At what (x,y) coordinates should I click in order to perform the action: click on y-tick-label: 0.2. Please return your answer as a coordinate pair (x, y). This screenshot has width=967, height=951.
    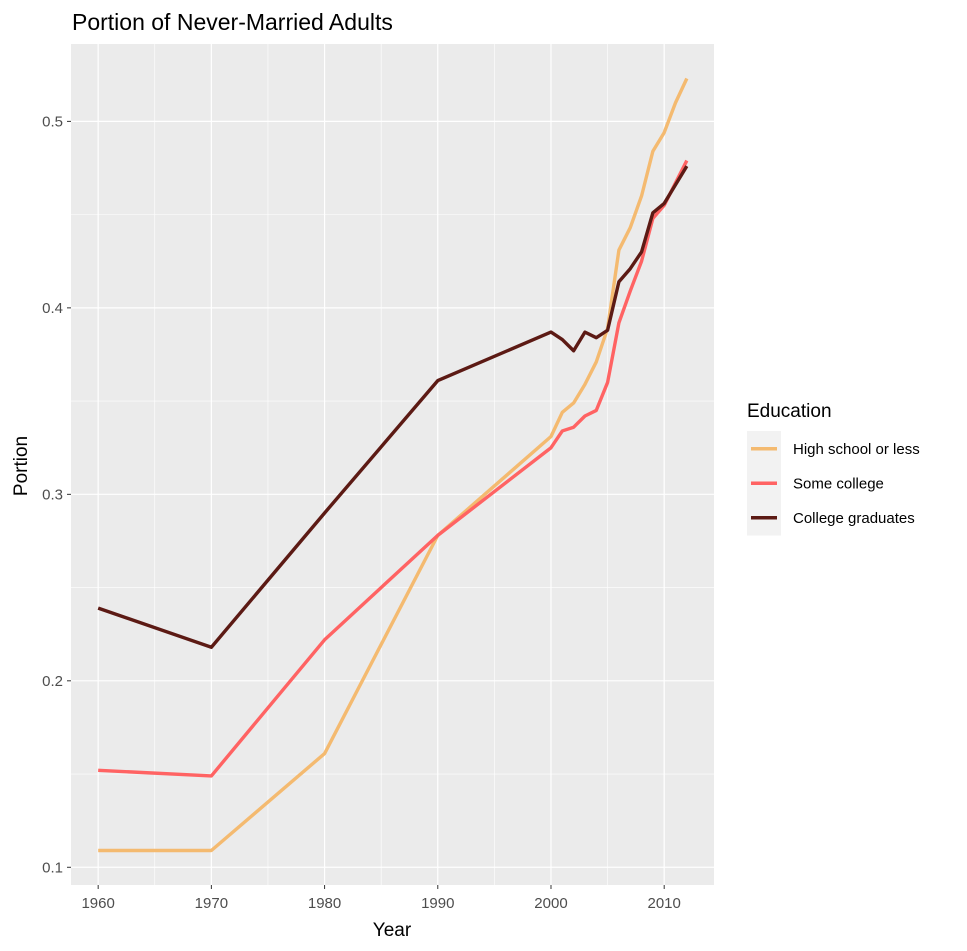
    Looking at the image, I should click on (52, 681).